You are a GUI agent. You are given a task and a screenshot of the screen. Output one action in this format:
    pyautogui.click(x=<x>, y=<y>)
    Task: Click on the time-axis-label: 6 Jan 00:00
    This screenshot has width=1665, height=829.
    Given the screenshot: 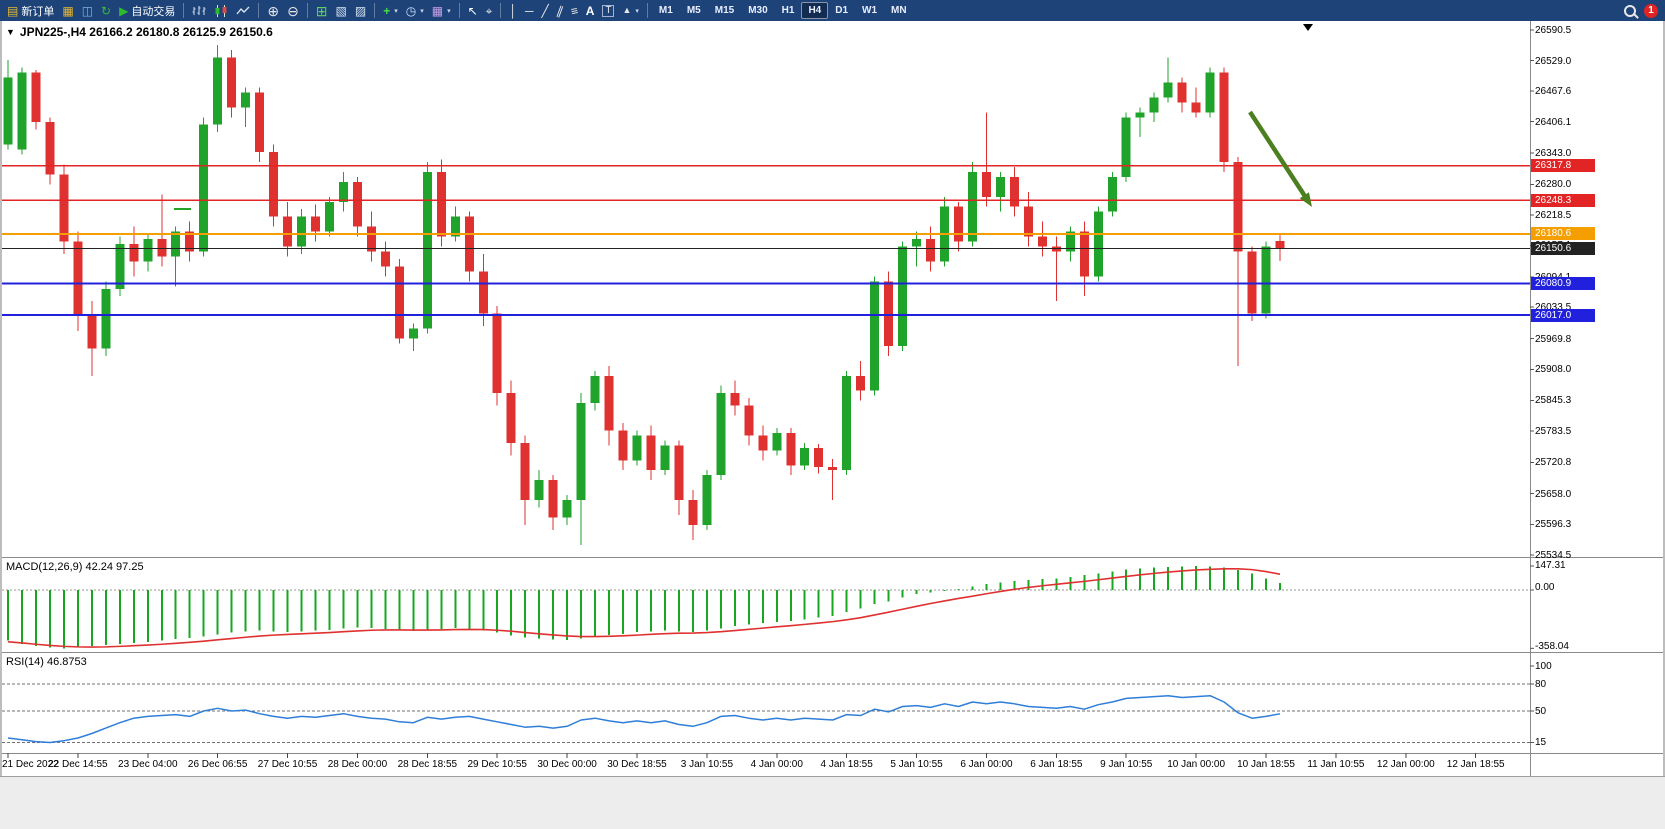 What is the action you would take?
    pyautogui.click(x=986, y=764)
    